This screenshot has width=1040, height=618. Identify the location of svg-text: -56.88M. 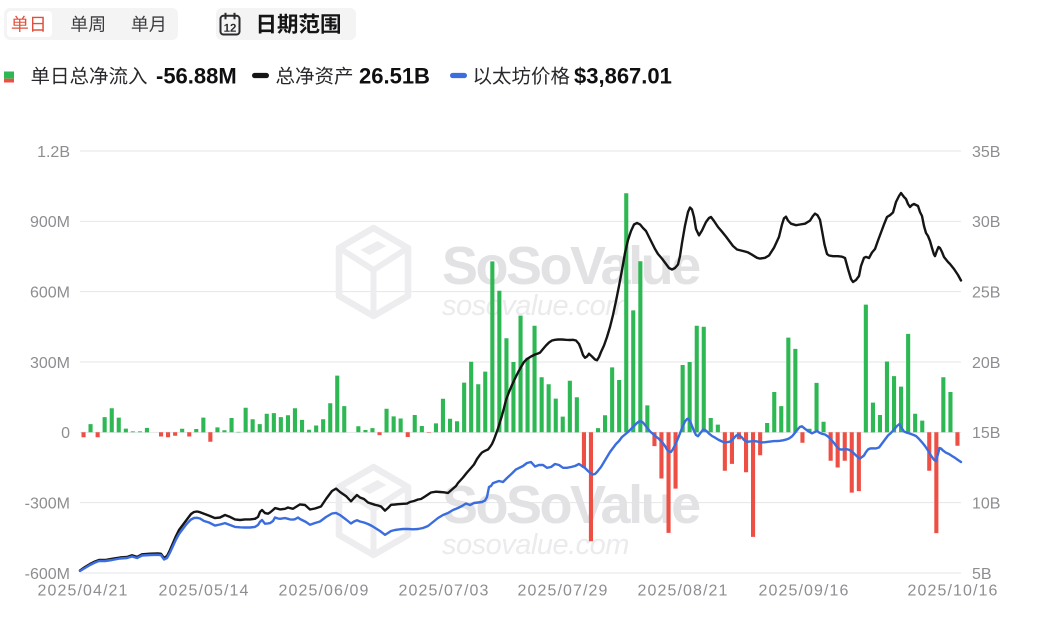
(196, 76).